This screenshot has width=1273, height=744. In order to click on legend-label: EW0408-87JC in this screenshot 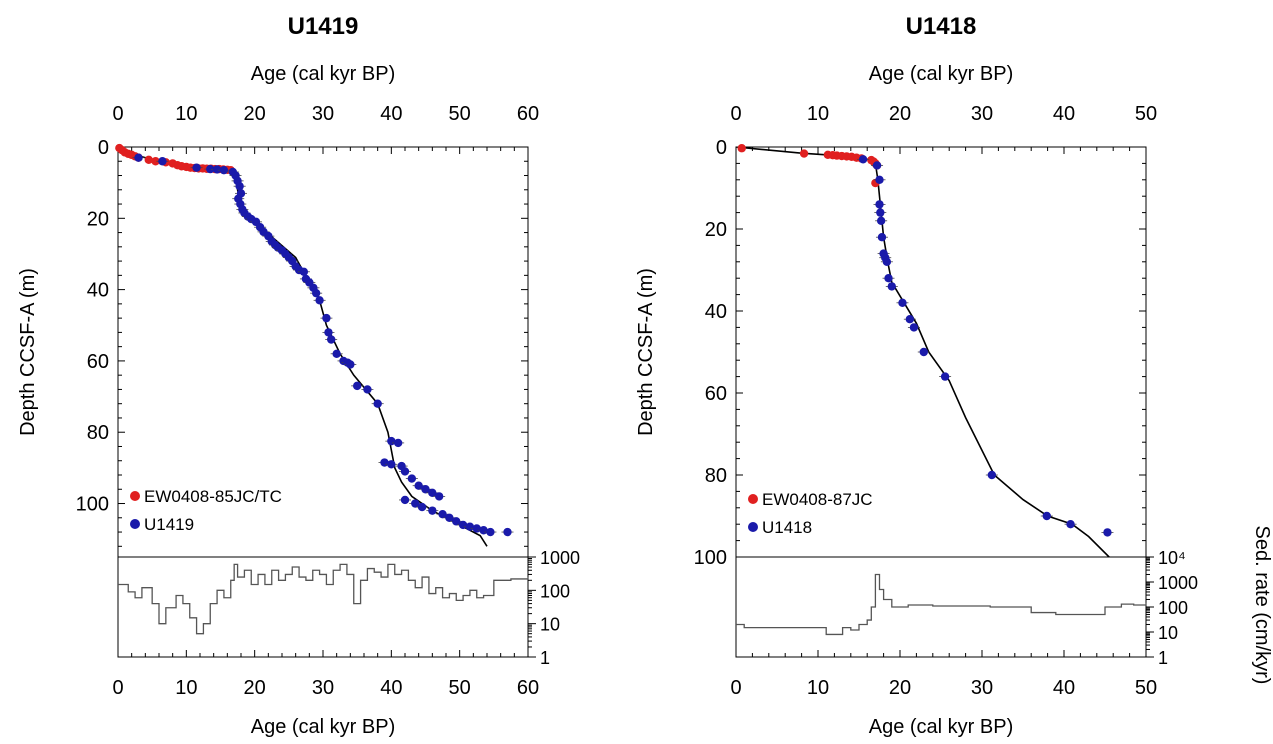, I will do `click(817, 499)`.